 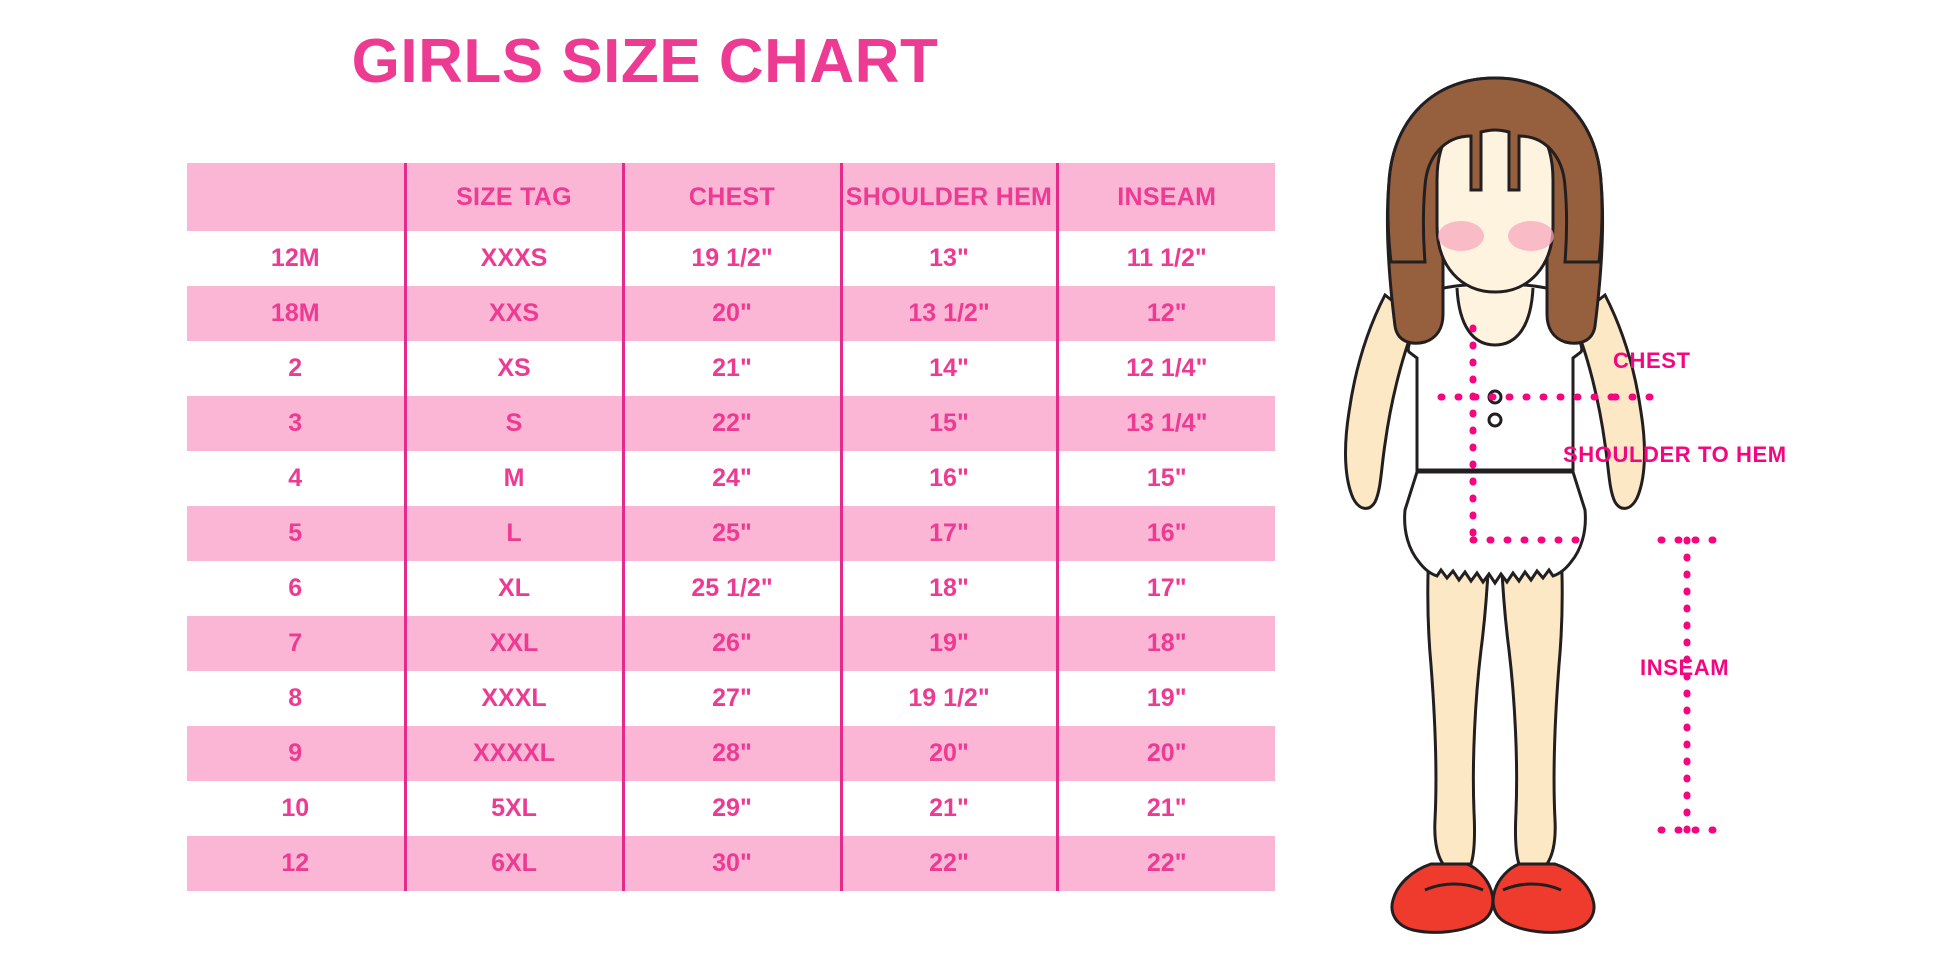 What do you see at coordinates (1167, 423) in the screenshot?
I see `cell-inseam: 13 1/4"` at bounding box center [1167, 423].